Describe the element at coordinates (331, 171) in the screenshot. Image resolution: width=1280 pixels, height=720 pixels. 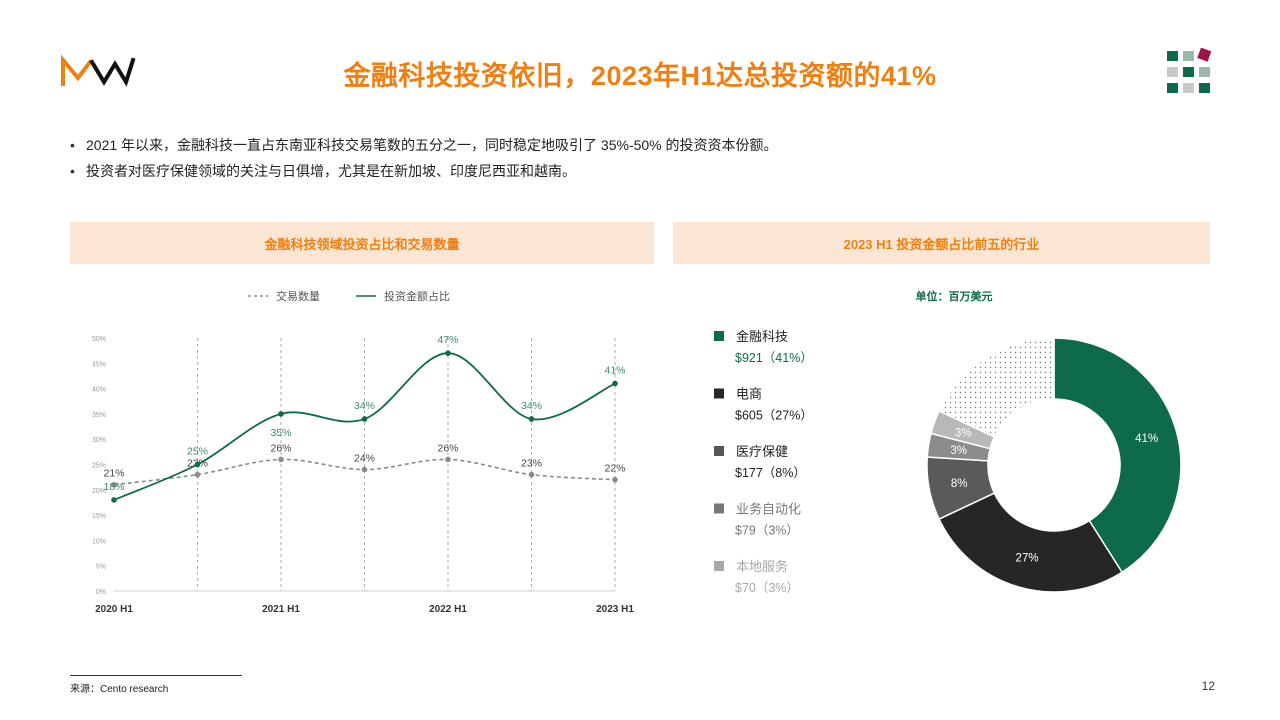
I see `bullet-text: 投资者对医疗保健领域的关注与日俱增，尤其是在新加坡、印度尼西亚和越南。` at that location.